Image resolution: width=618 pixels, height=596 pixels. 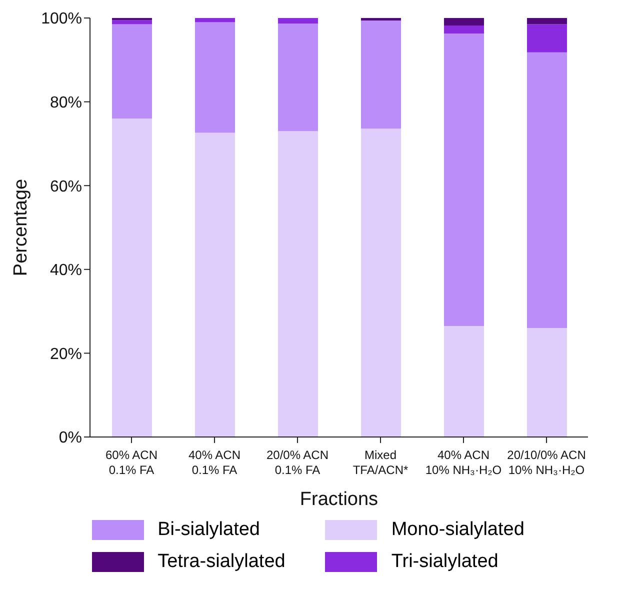 I want to click on y-tick-label: 0%, so click(x=70, y=438).